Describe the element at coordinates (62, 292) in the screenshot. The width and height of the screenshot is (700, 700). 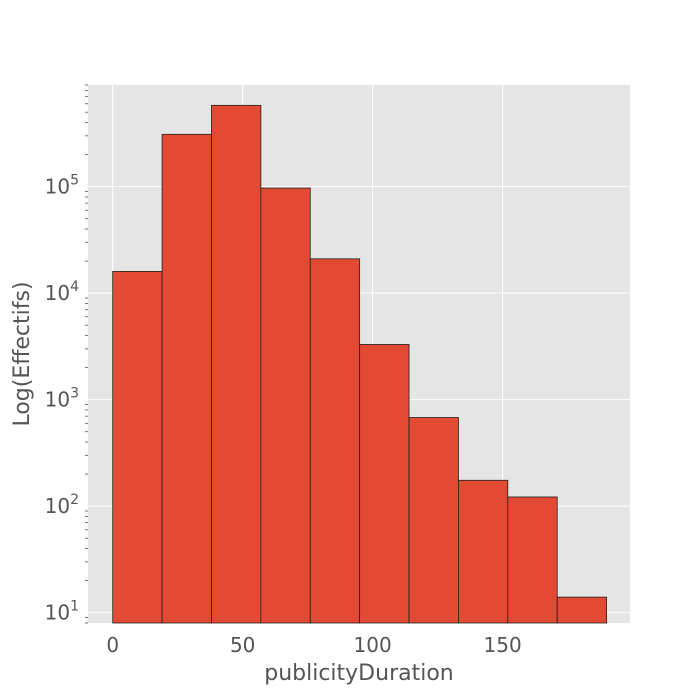
I see `y-tick-label: 10⁴` at that location.